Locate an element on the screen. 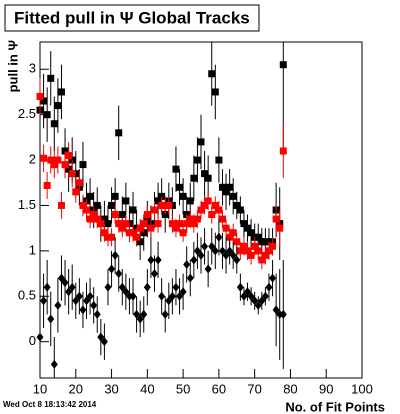 The image size is (400, 414). x-tick-label: 60 is located at coordinates (219, 388).